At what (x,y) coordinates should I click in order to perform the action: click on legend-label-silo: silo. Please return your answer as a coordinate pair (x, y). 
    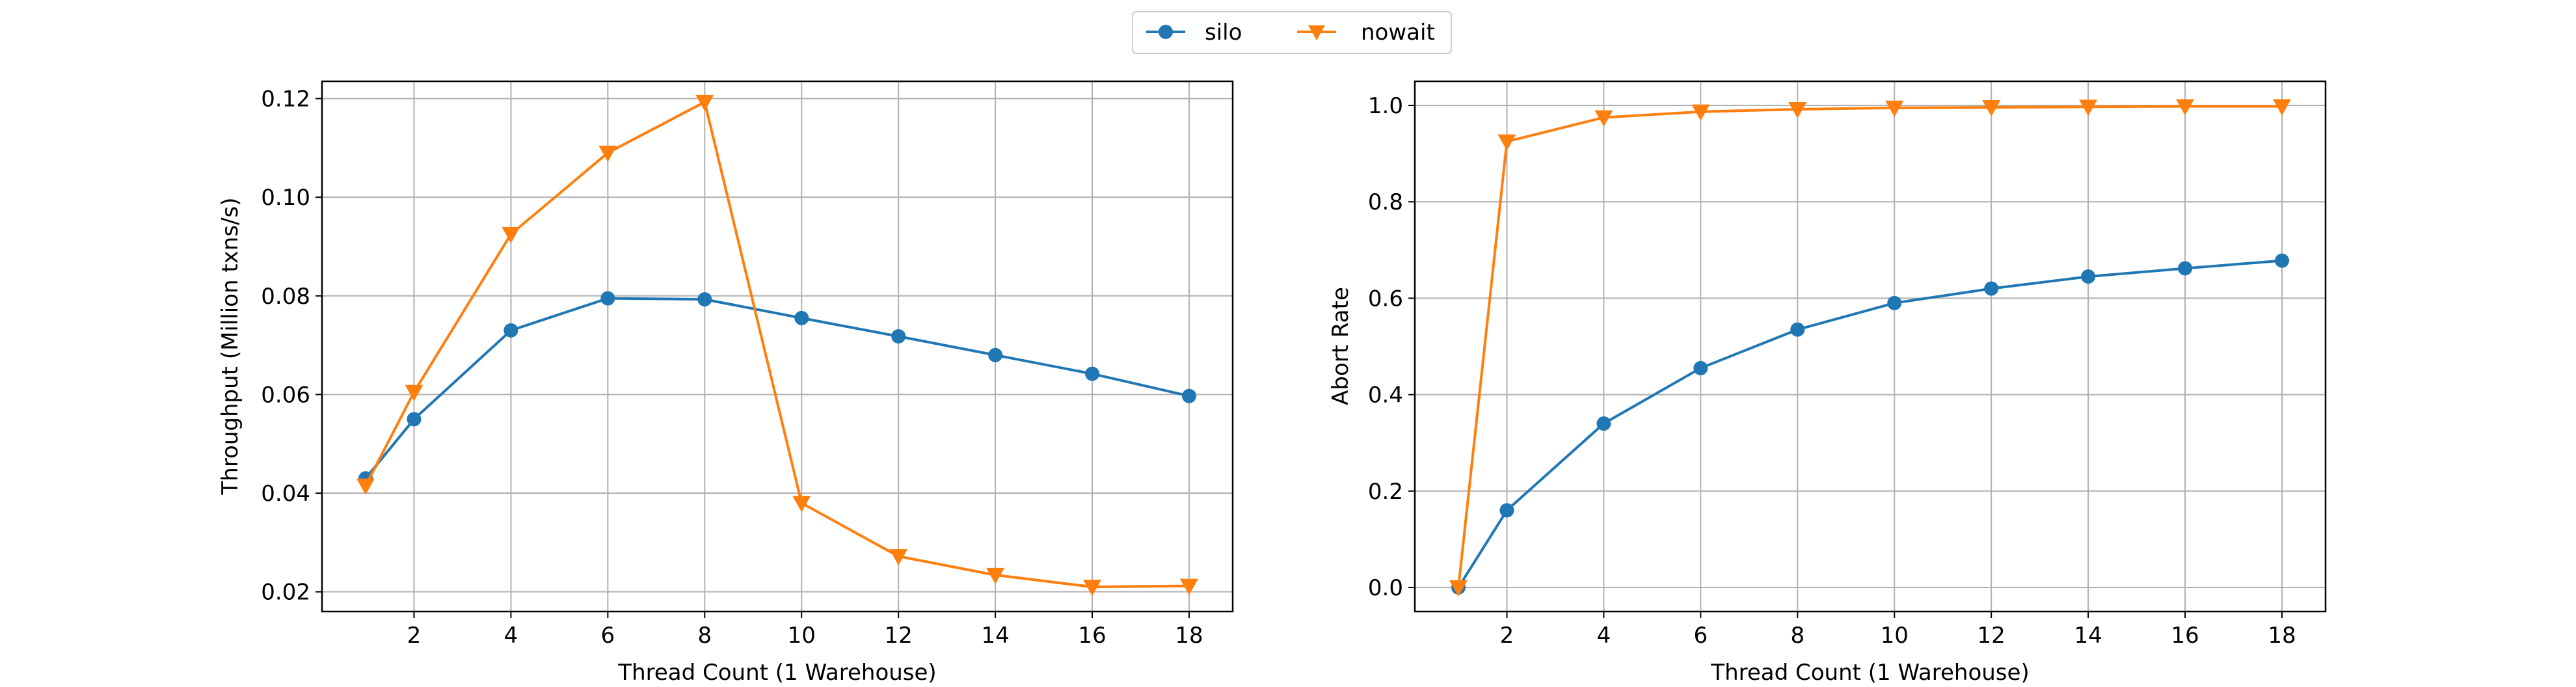
    Looking at the image, I should click on (1223, 33).